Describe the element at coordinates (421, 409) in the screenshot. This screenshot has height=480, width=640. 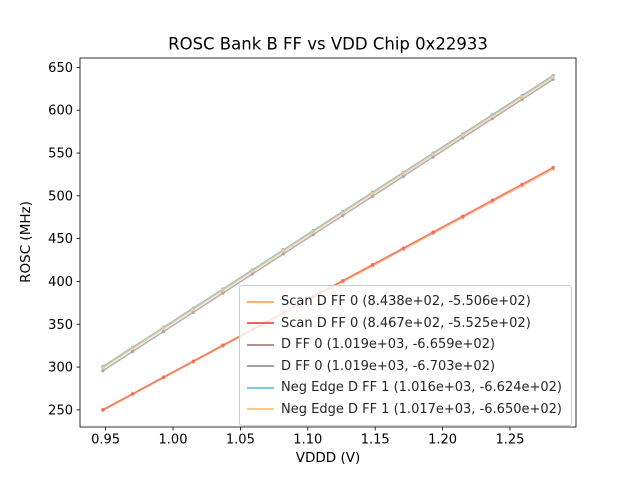
I see `legend-label: Neg Edge D FF 1 (1.017e+03, -6.650e+02)` at that location.